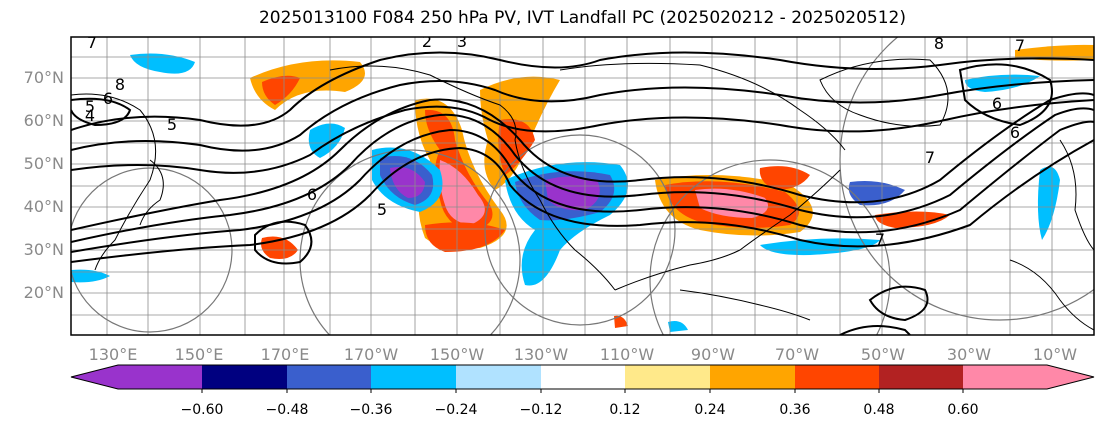 This screenshot has width=1105, height=429. I want to click on colorbar-tick-label: −0.12, so click(541, 410).